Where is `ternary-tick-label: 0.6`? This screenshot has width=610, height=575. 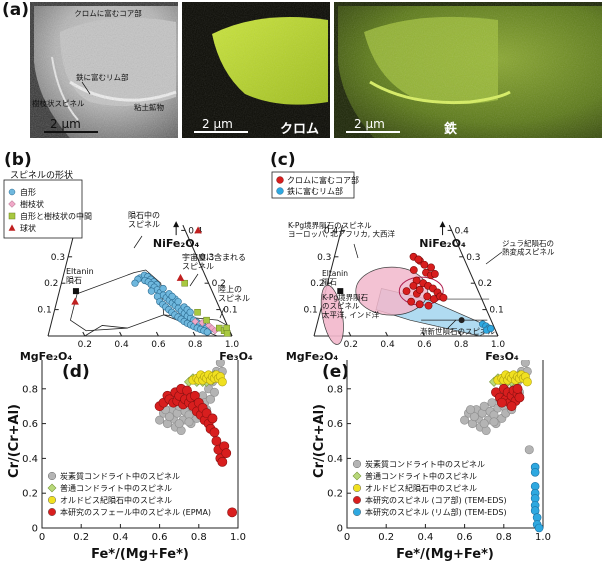
ternary-tick-label: 0.6 is located at coordinates (424, 345).